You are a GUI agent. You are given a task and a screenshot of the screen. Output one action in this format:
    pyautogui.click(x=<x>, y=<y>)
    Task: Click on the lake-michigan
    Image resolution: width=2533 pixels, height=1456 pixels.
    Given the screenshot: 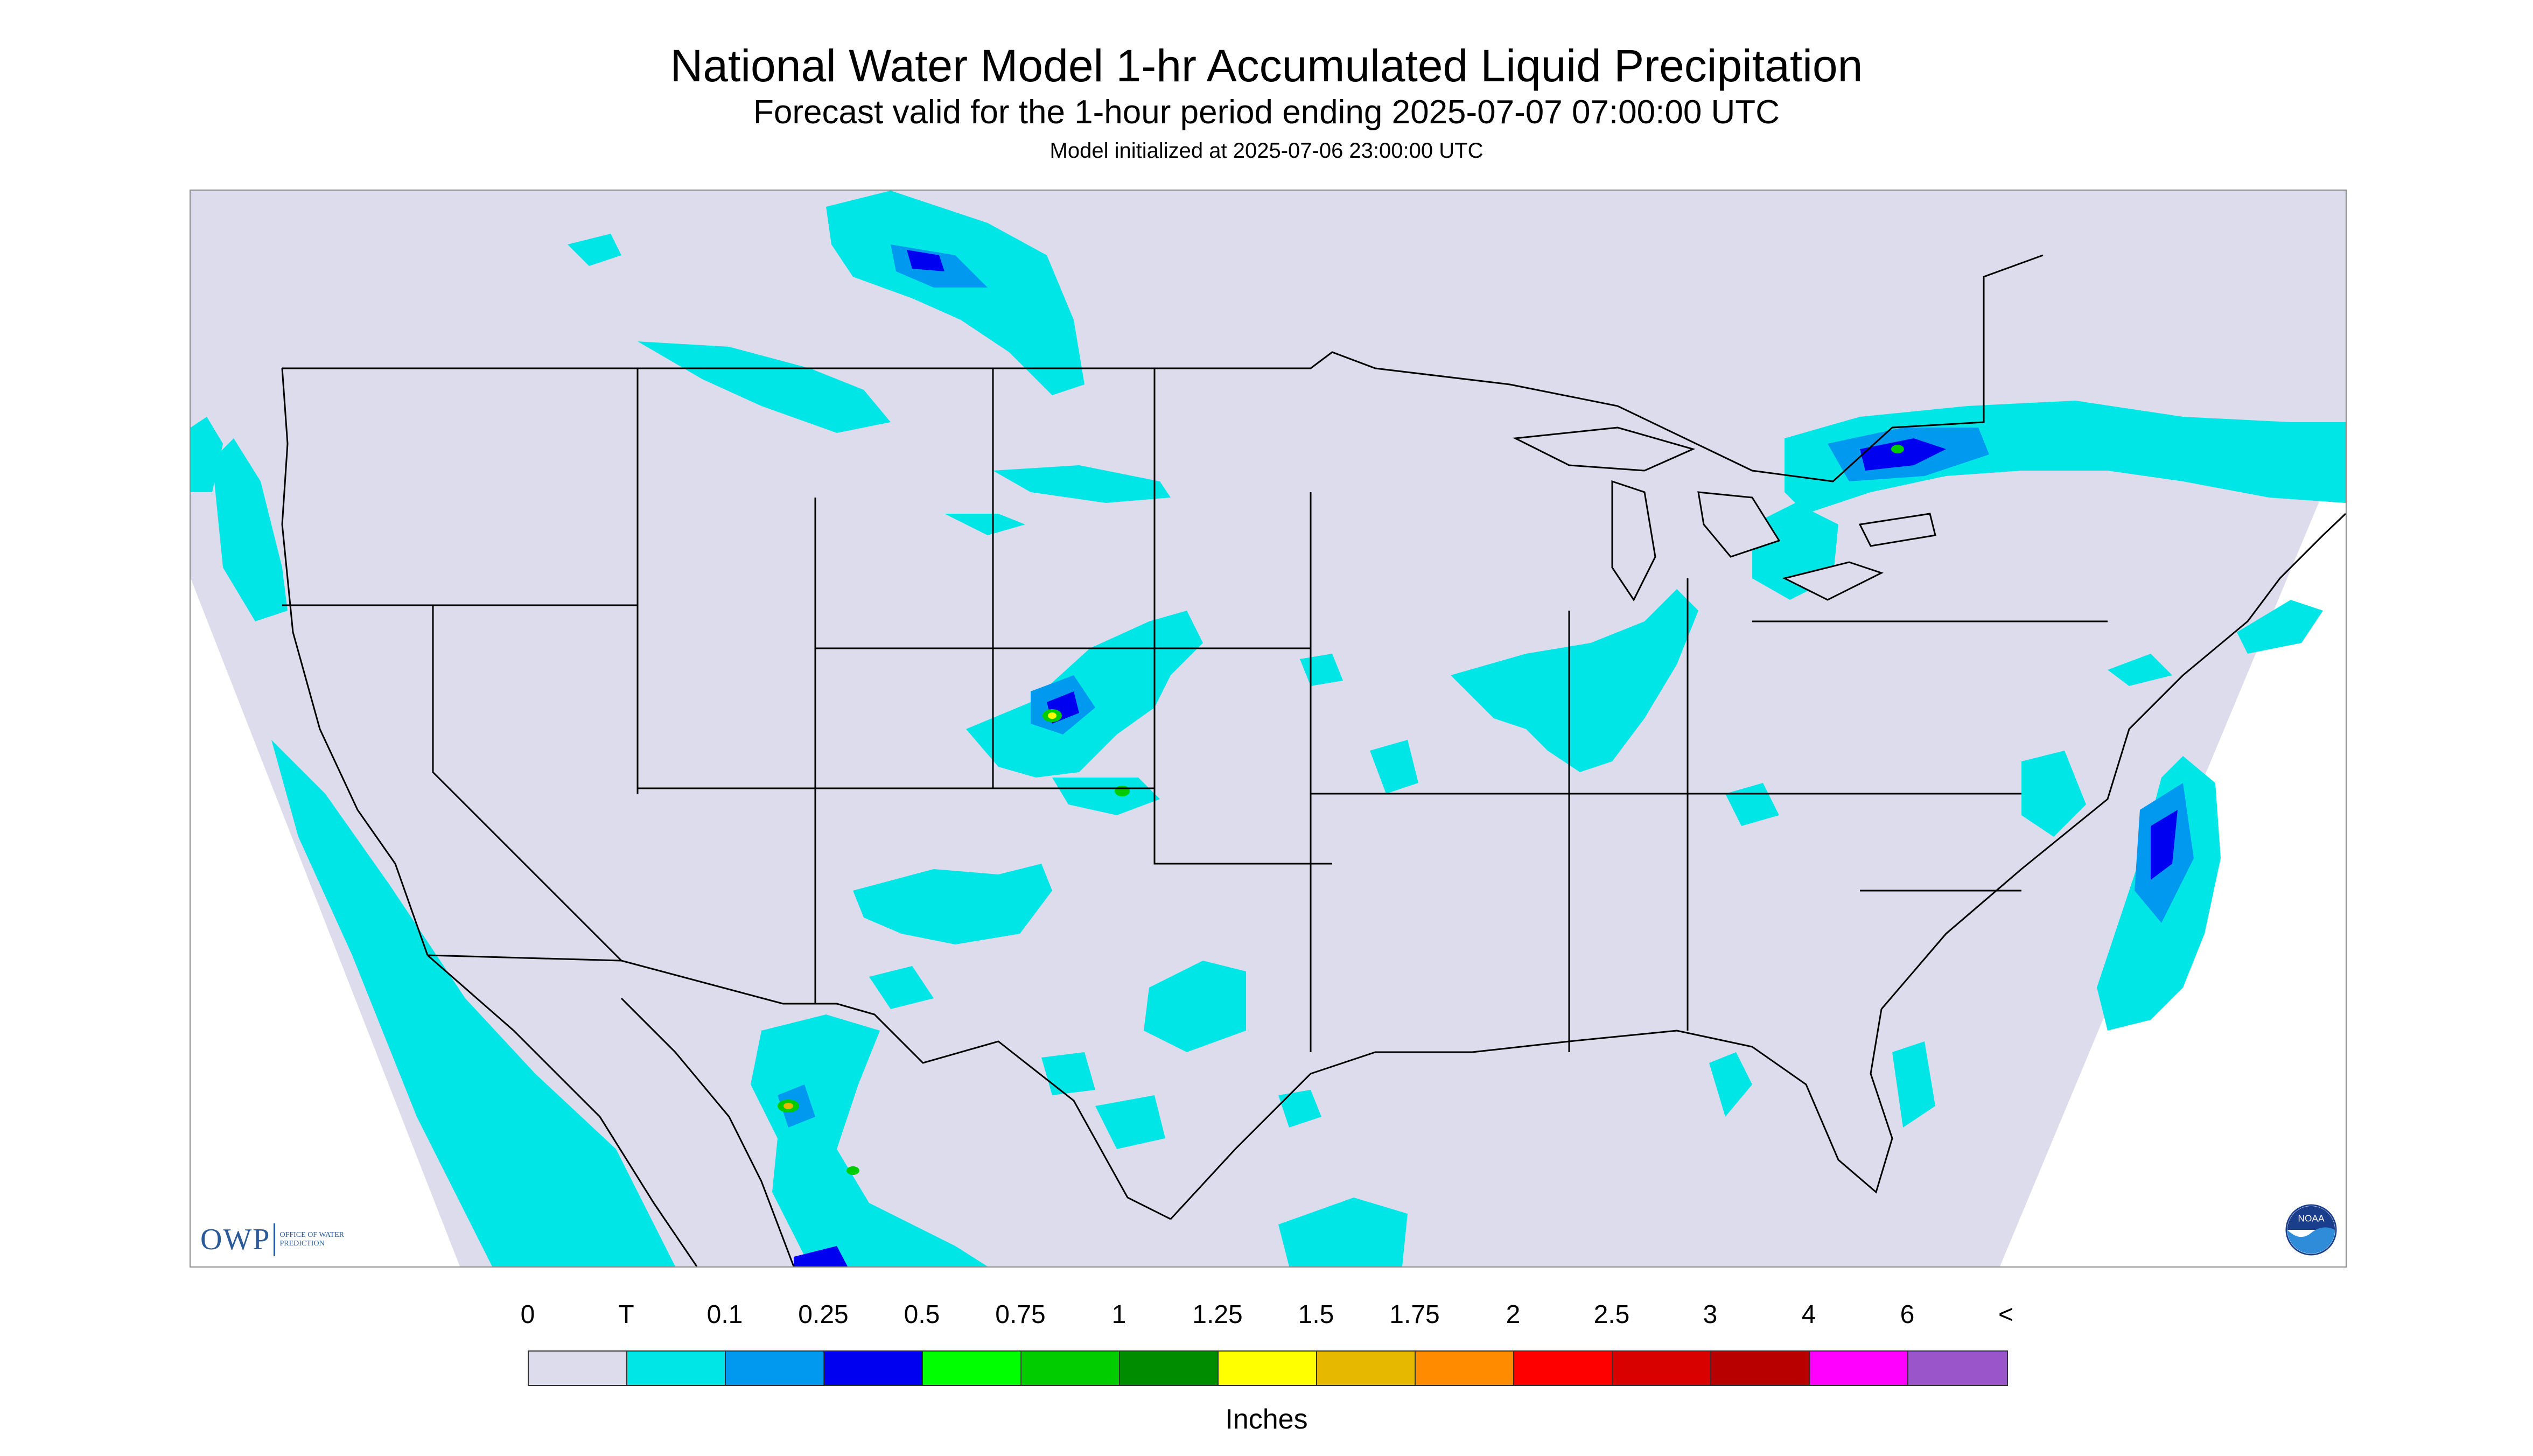 What is the action you would take?
    pyautogui.click(x=1633, y=540)
    